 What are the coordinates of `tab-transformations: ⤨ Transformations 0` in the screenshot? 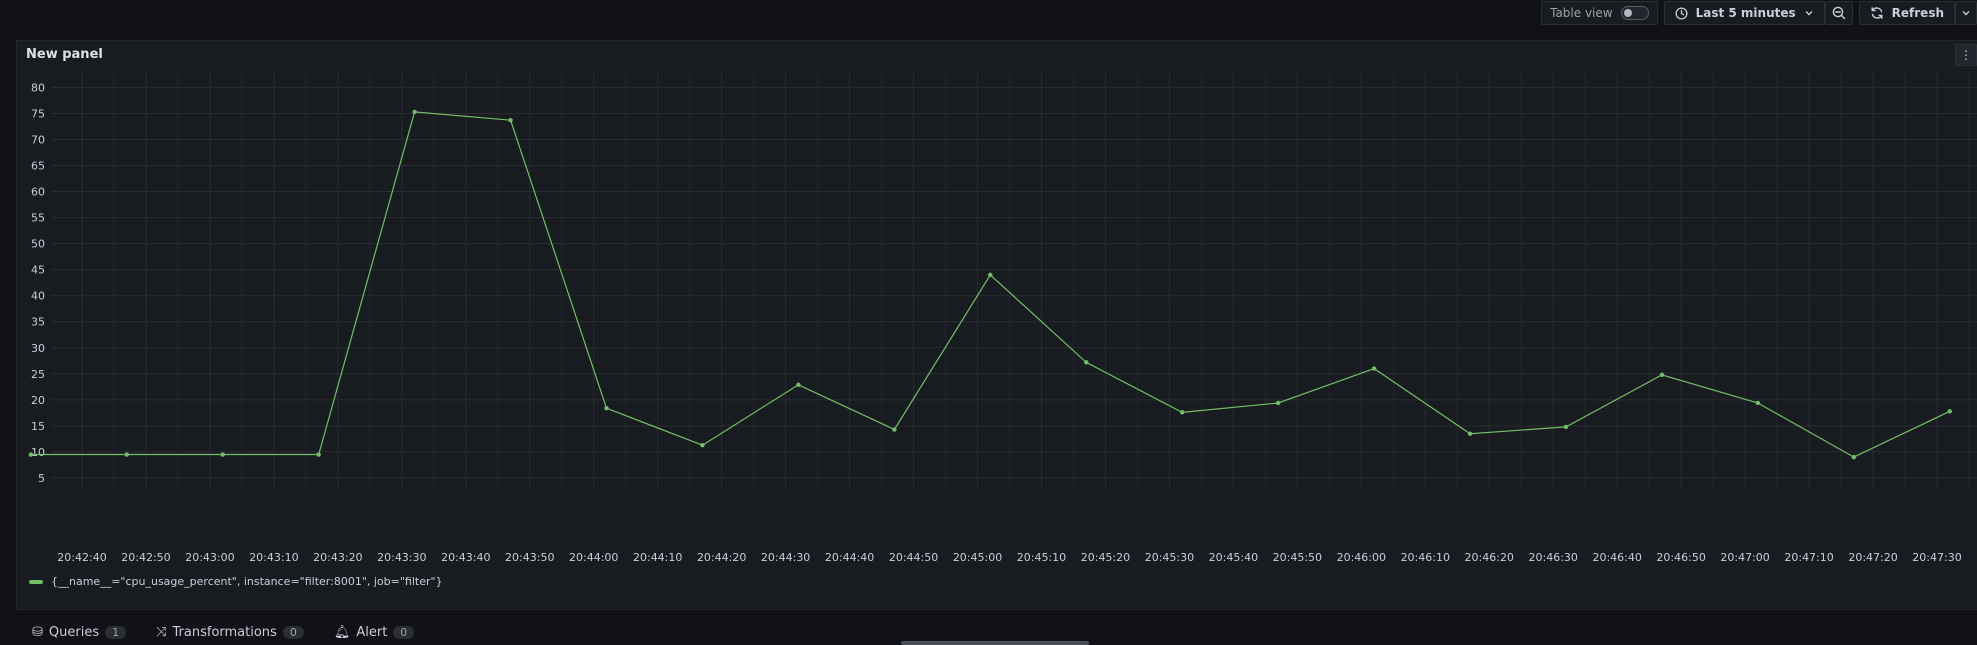 It's located at (230, 632).